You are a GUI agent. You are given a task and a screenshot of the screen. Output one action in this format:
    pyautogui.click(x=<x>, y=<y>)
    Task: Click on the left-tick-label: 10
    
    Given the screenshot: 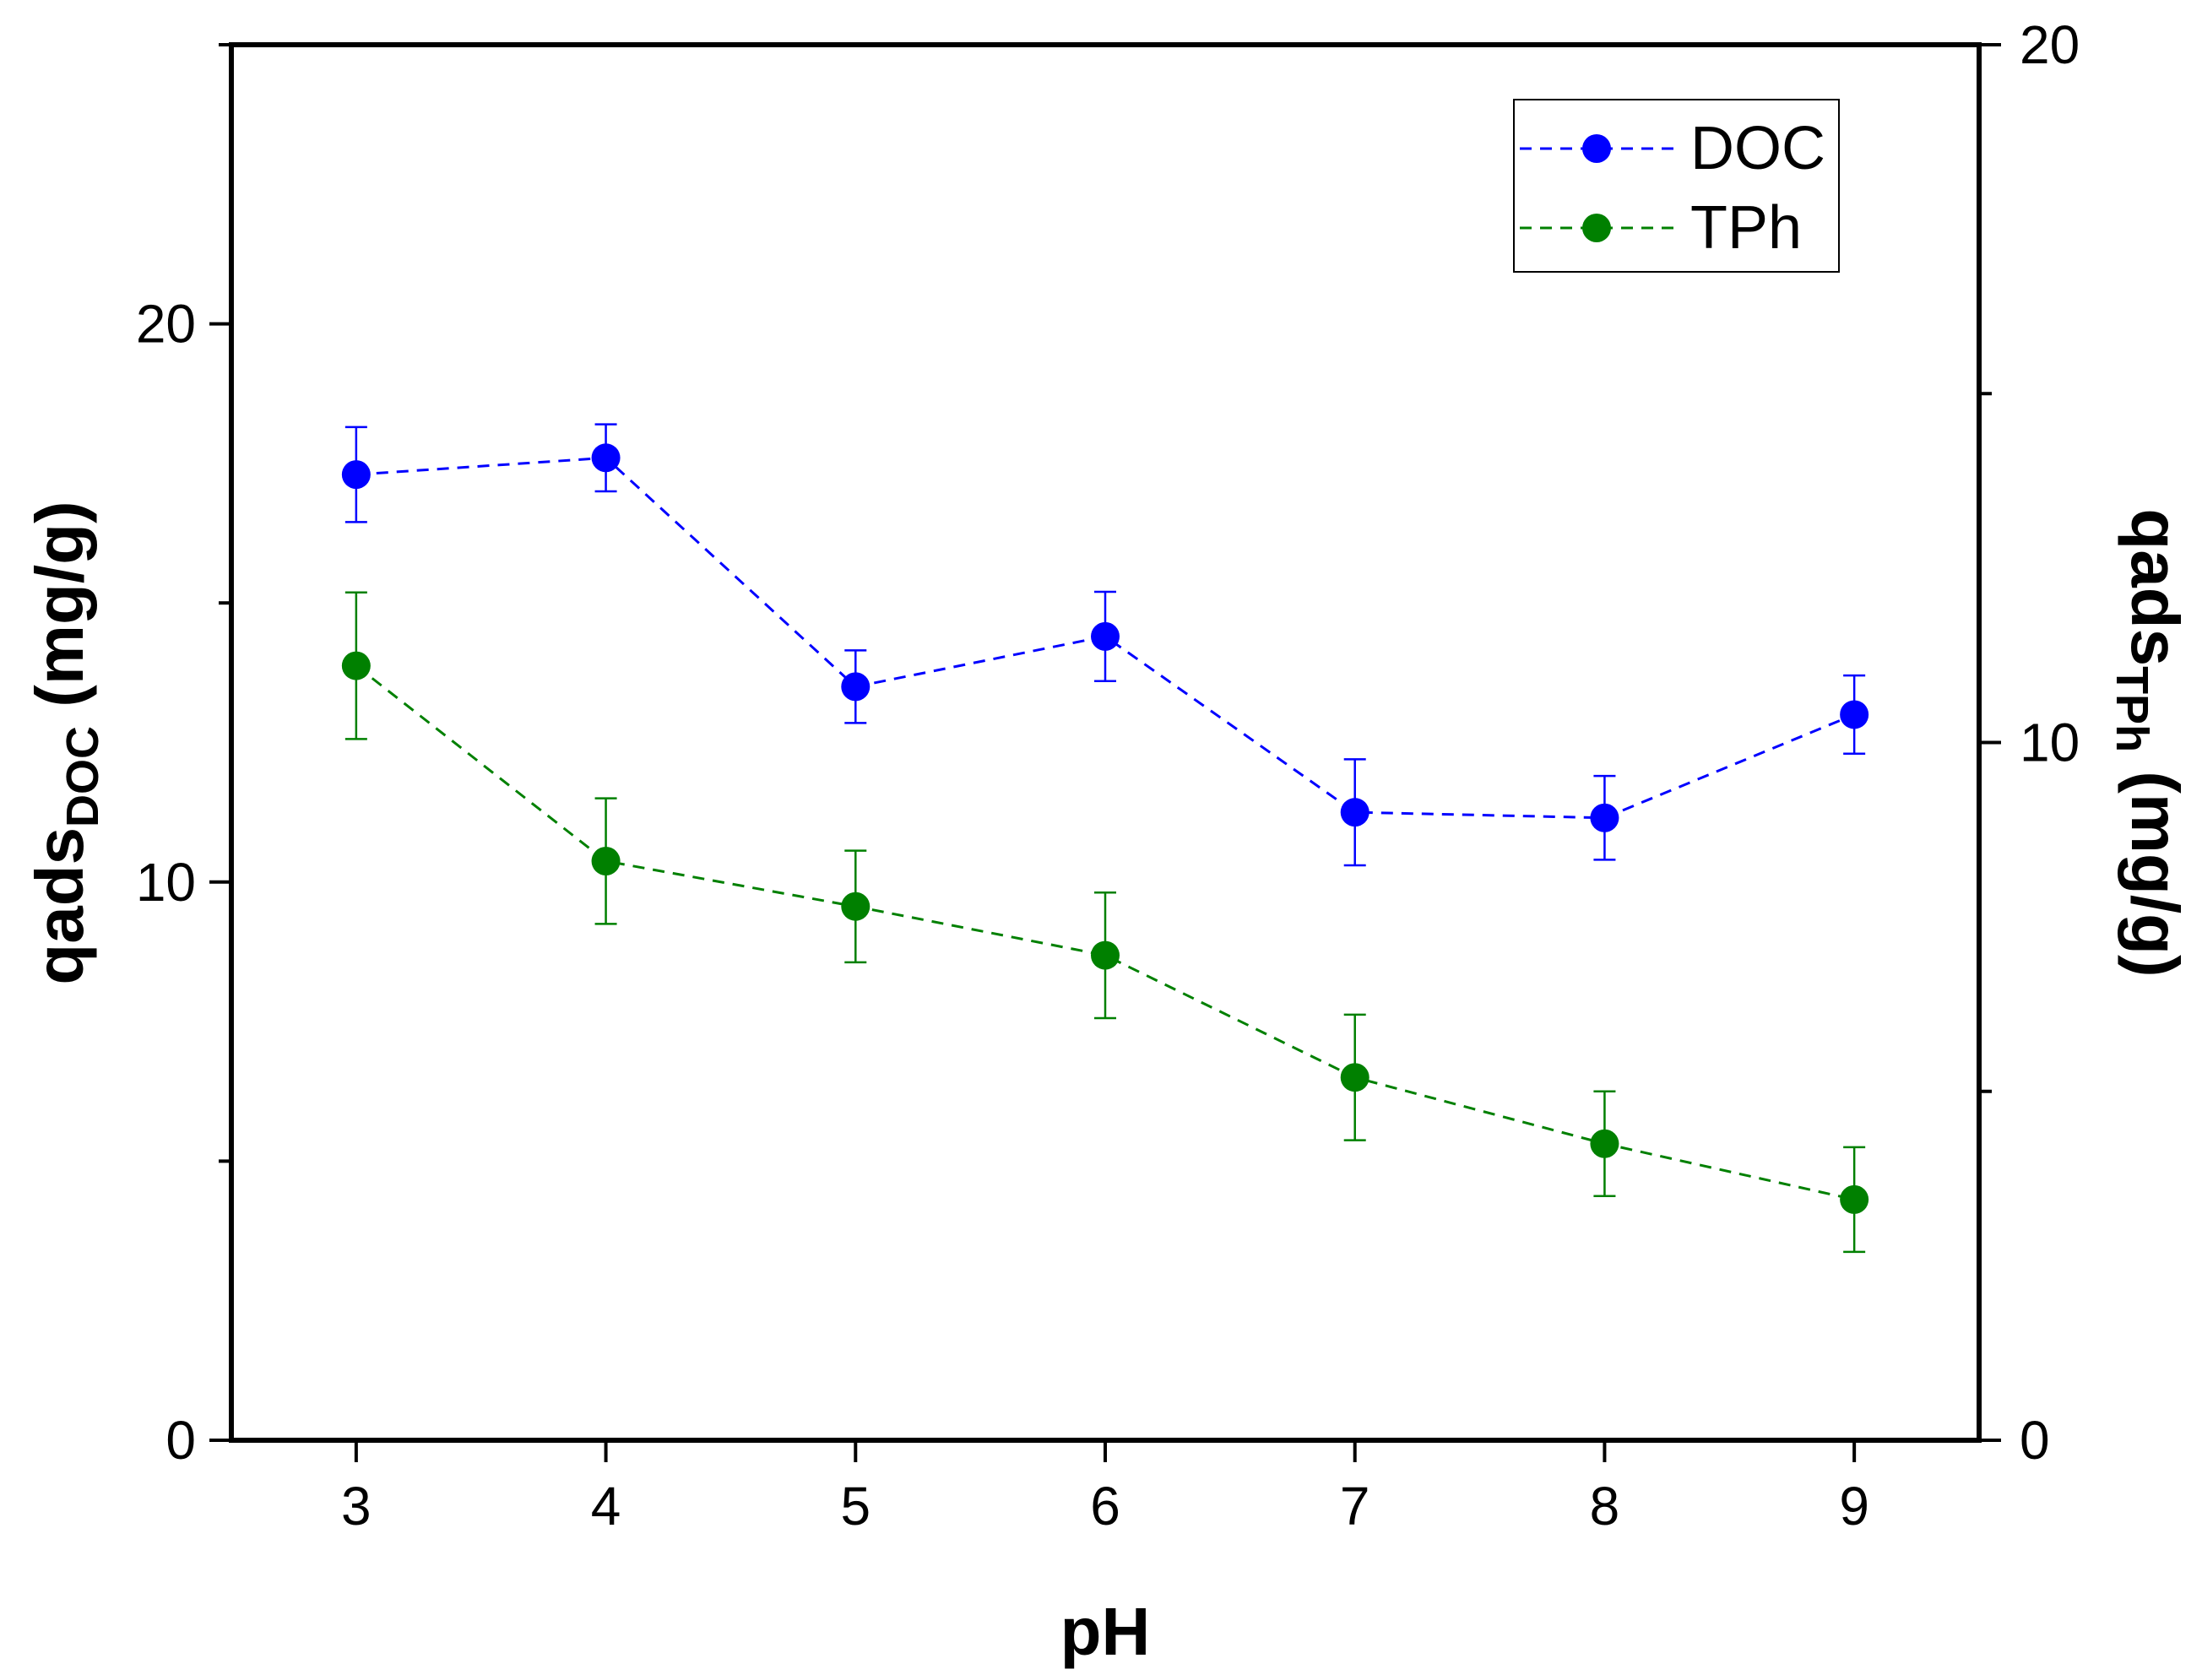 What is the action you would take?
    pyautogui.click(x=166, y=882)
    